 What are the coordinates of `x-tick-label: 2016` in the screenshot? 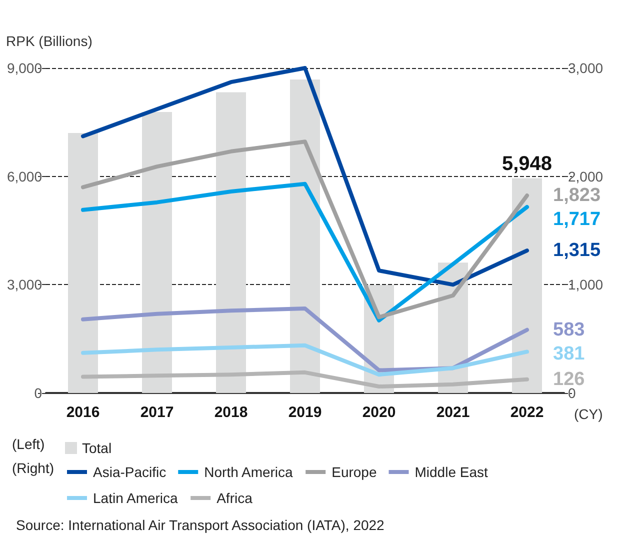 It's located at (83, 412).